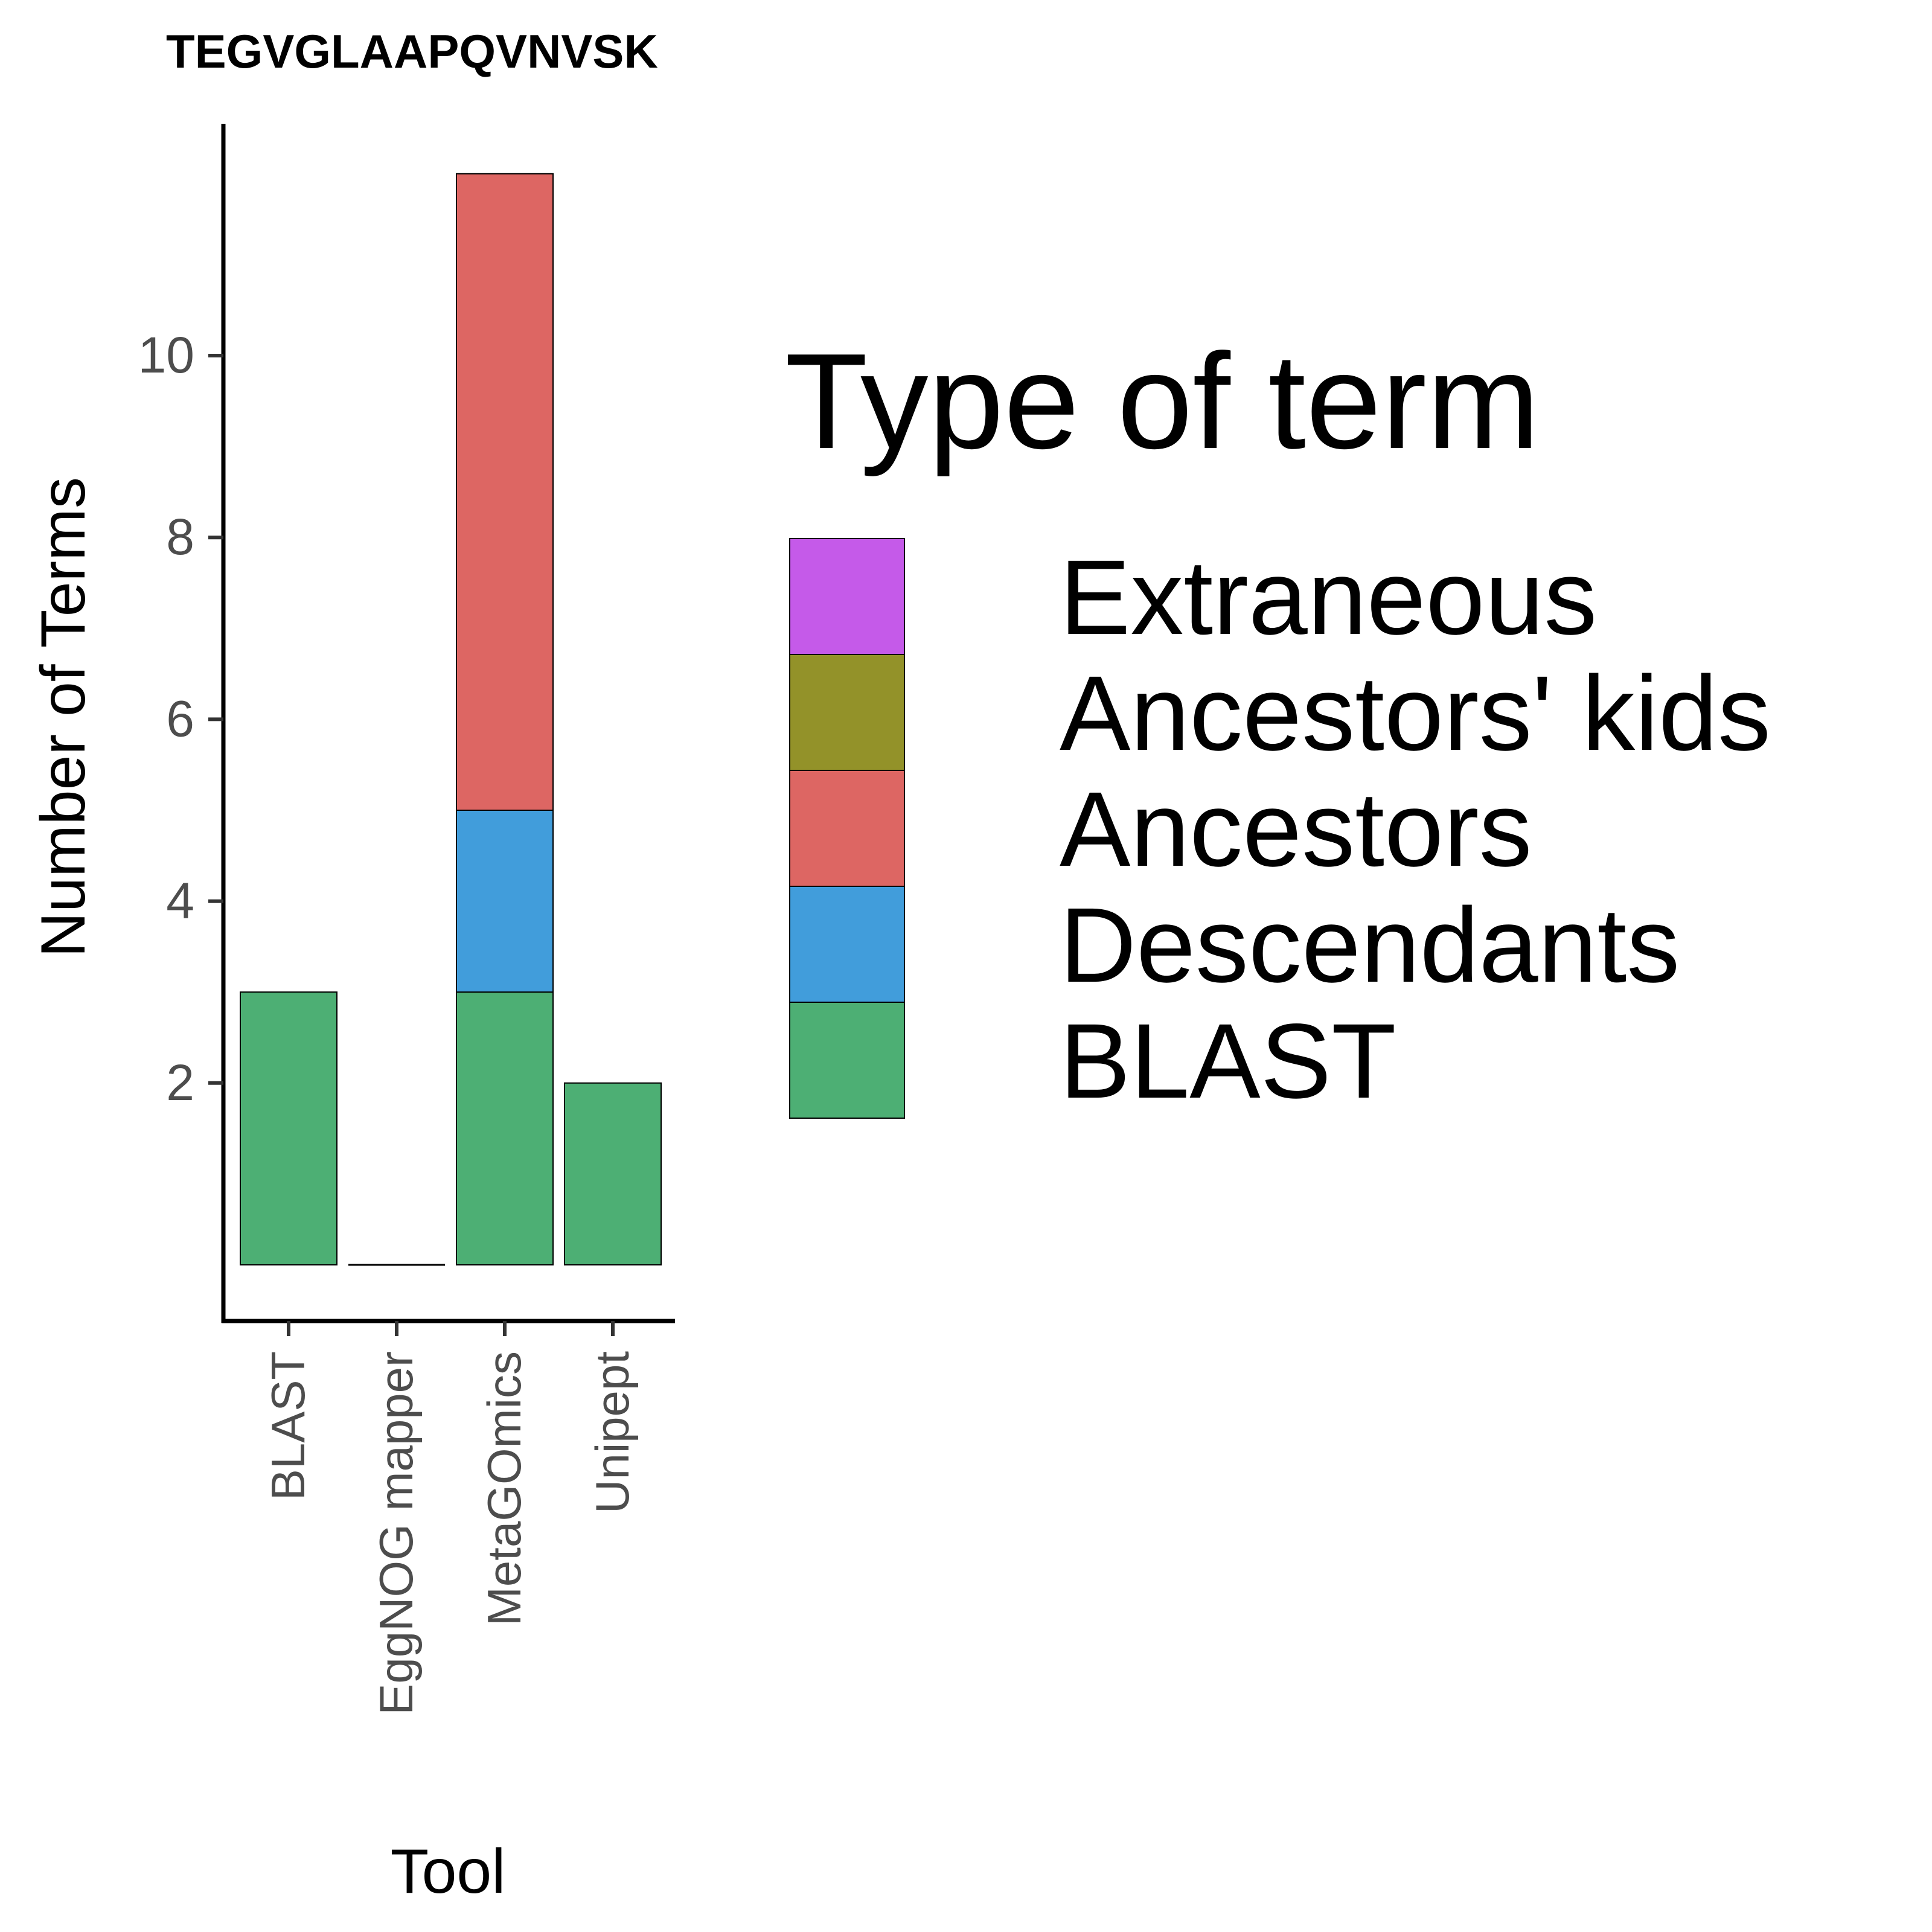  I want to click on x-tick-label-eggnog-mapper: EggNOG mapper, so click(396, 1533).